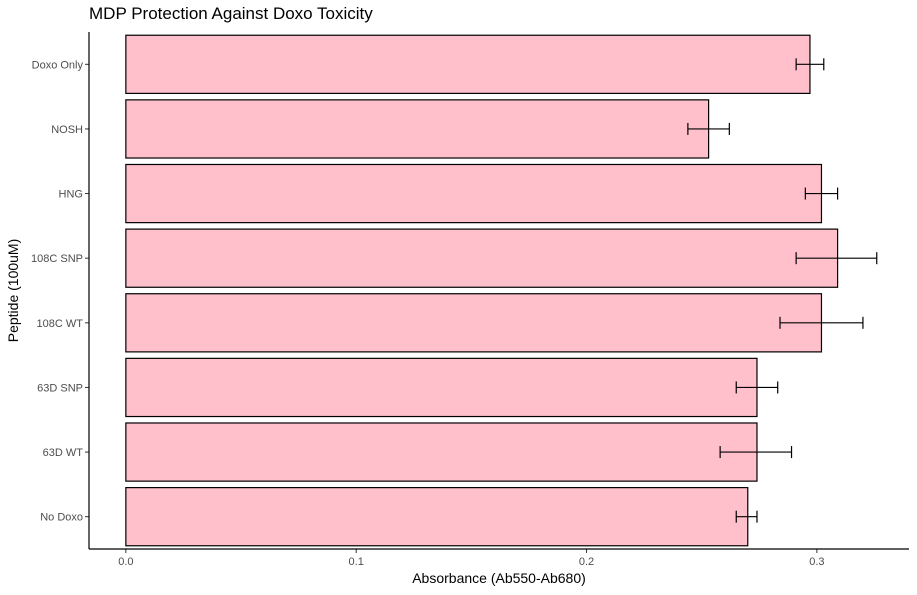 This screenshot has height=595, width=917. Describe the element at coordinates (499, 578) in the screenshot. I see `x-axis-title: Absorbance (Ab550-Ab680)` at that location.